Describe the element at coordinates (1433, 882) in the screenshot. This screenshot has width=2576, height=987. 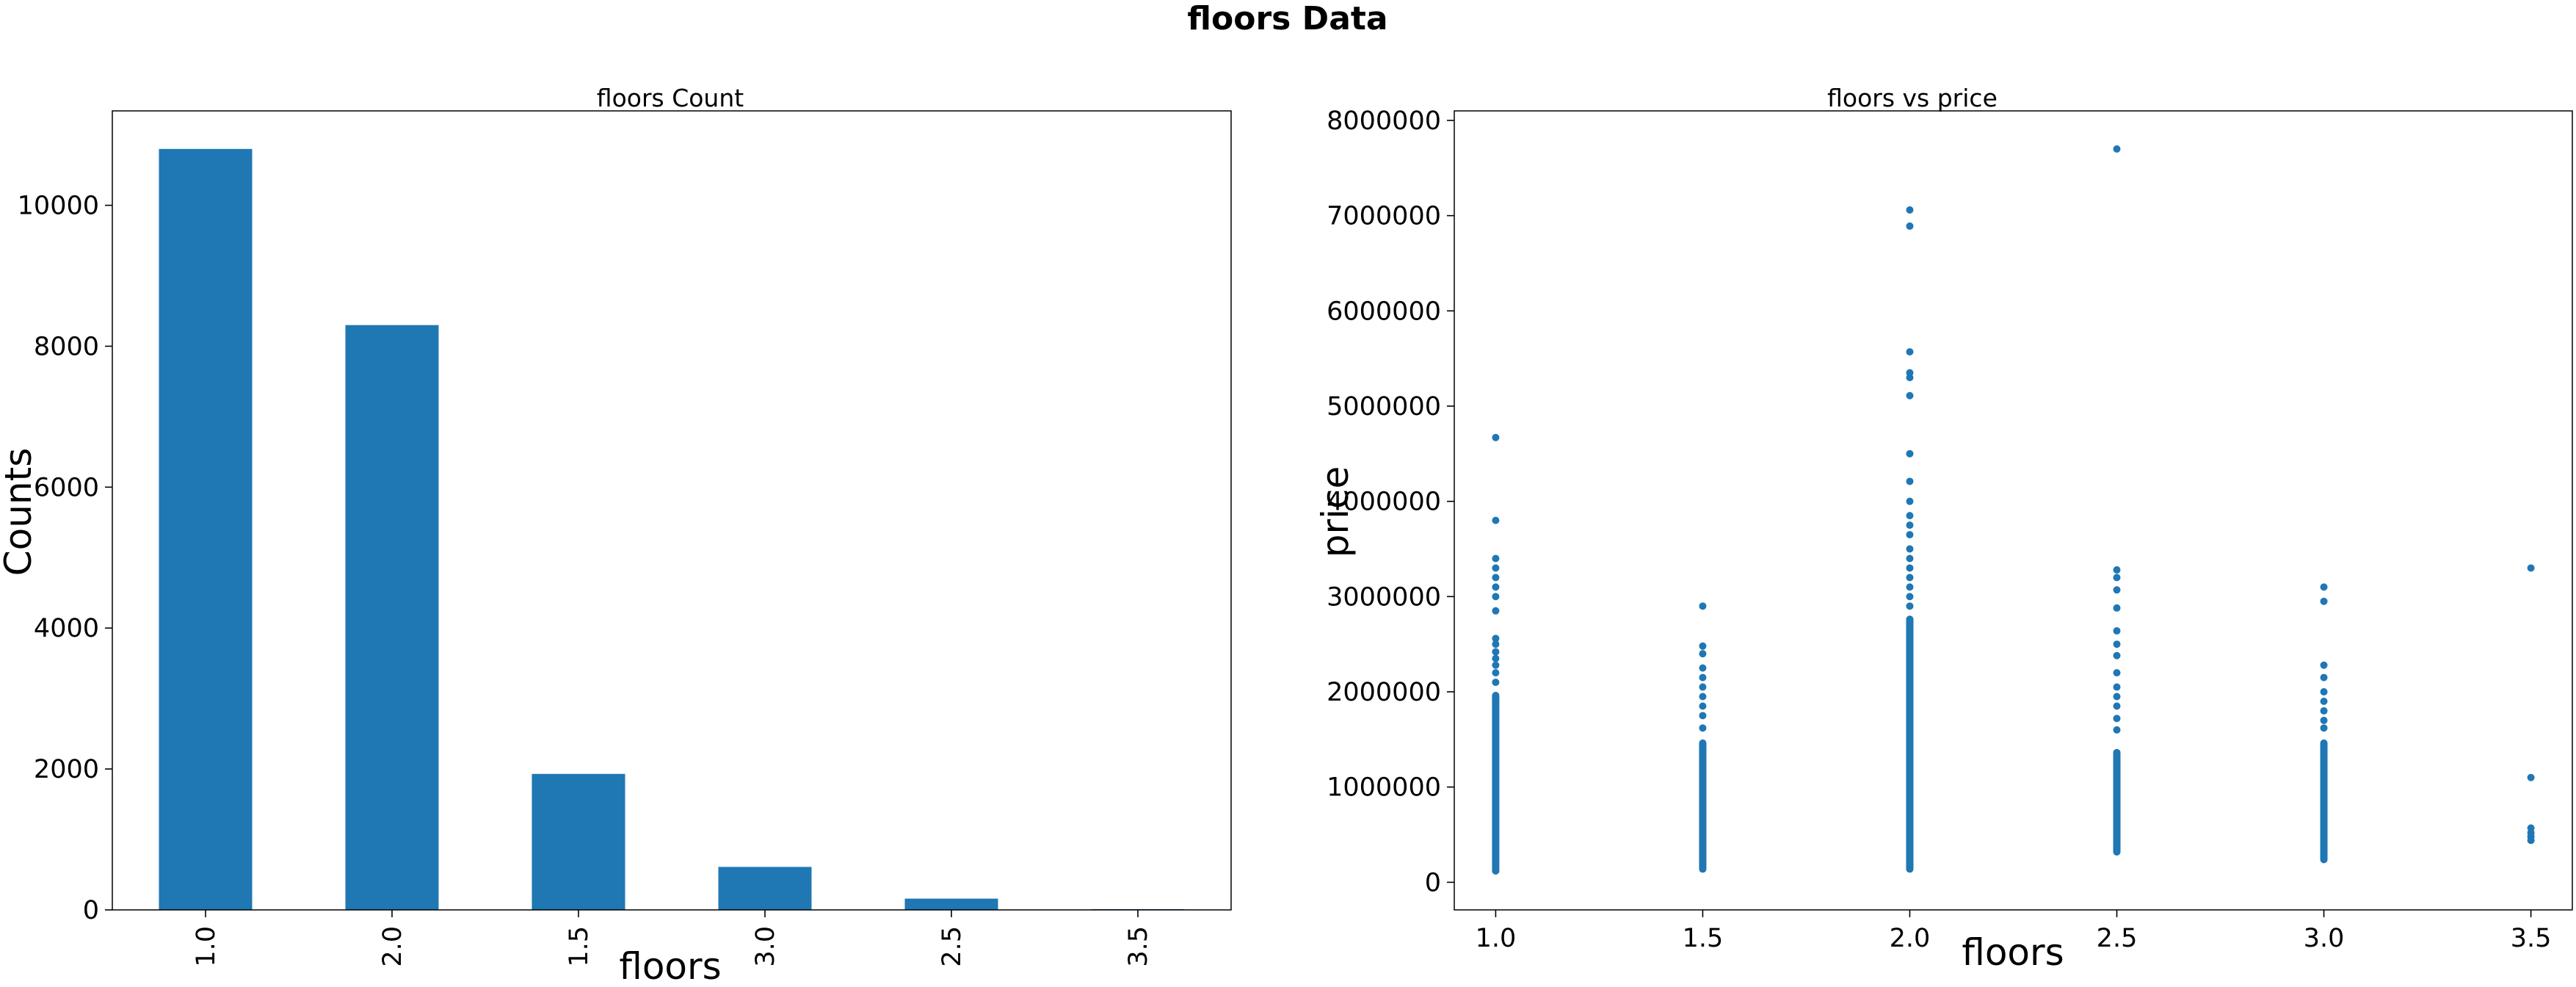
I see `scatter-y-tick-label: 0` at that location.